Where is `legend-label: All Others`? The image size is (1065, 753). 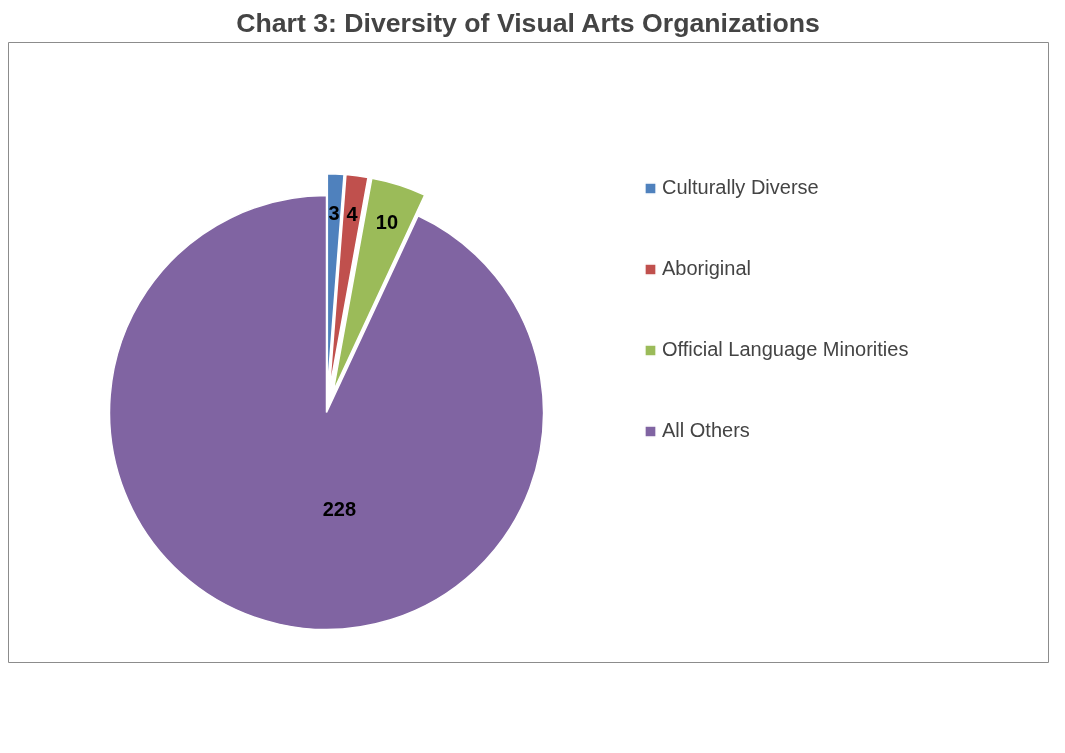
legend-label: All Others is located at coordinates (706, 430).